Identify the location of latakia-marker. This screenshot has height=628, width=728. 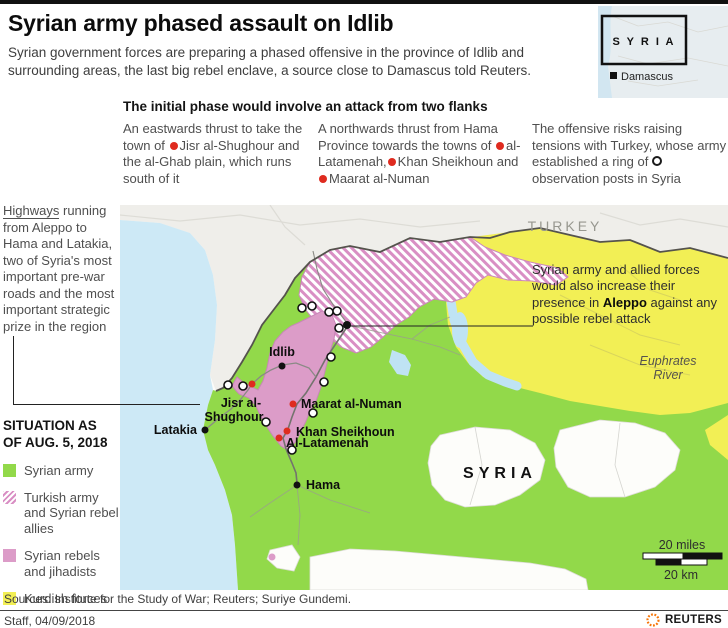
(205, 430).